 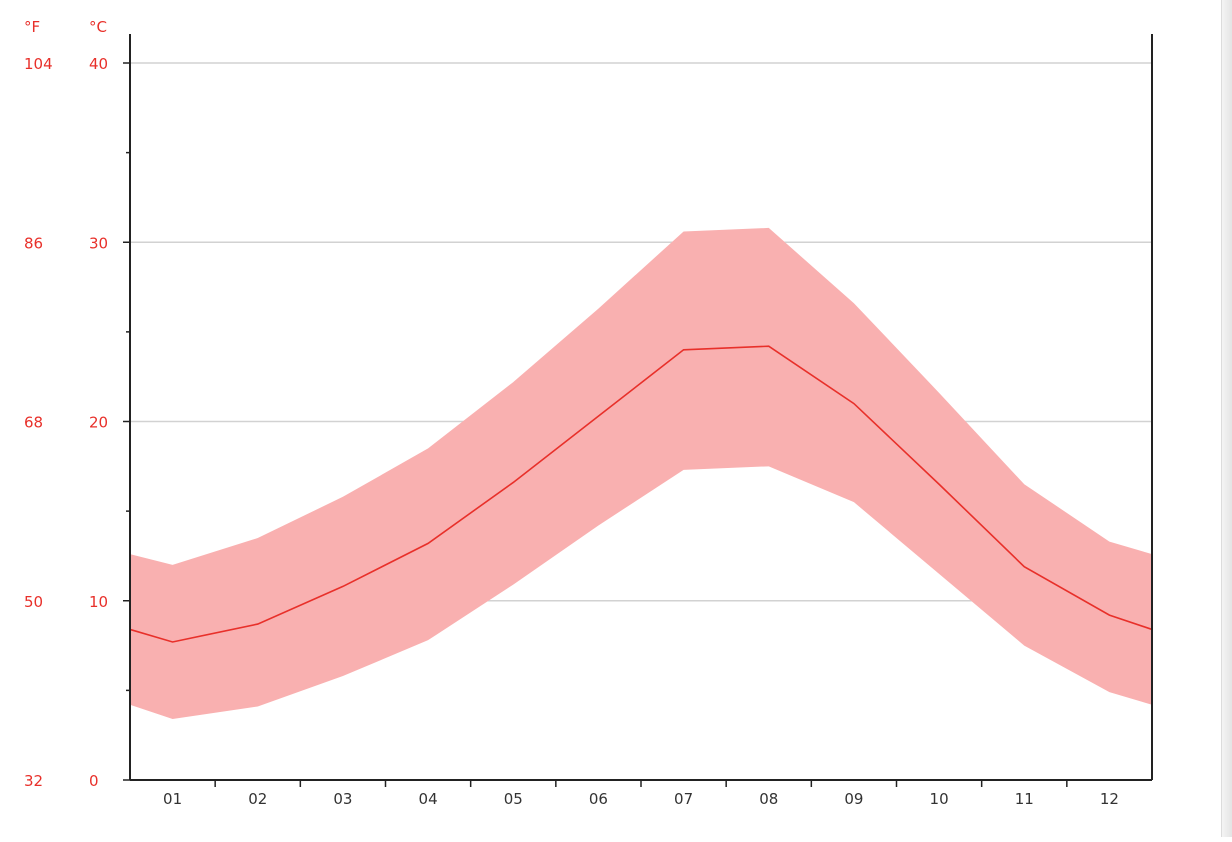 What do you see at coordinates (1109, 799) in the screenshot?
I see `xtick-label-12: 12` at bounding box center [1109, 799].